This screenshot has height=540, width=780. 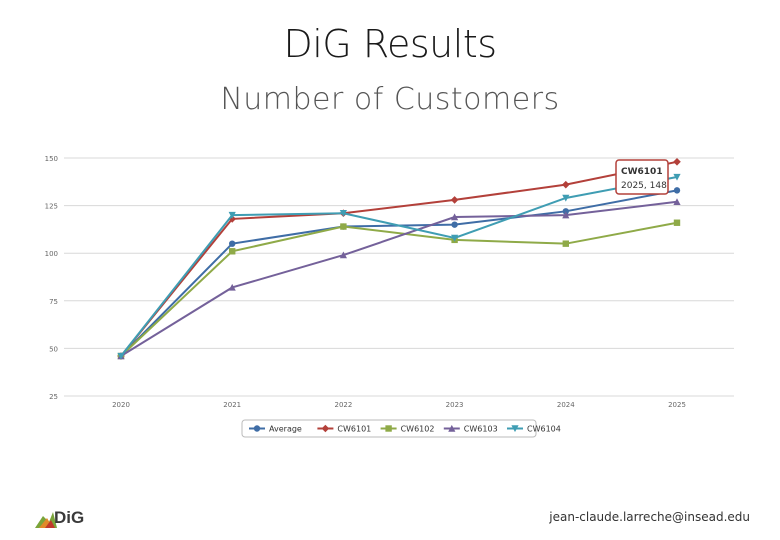 What do you see at coordinates (51, 254) in the screenshot?
I see `y-tick-label: 100` at bounding box center [51, 254].